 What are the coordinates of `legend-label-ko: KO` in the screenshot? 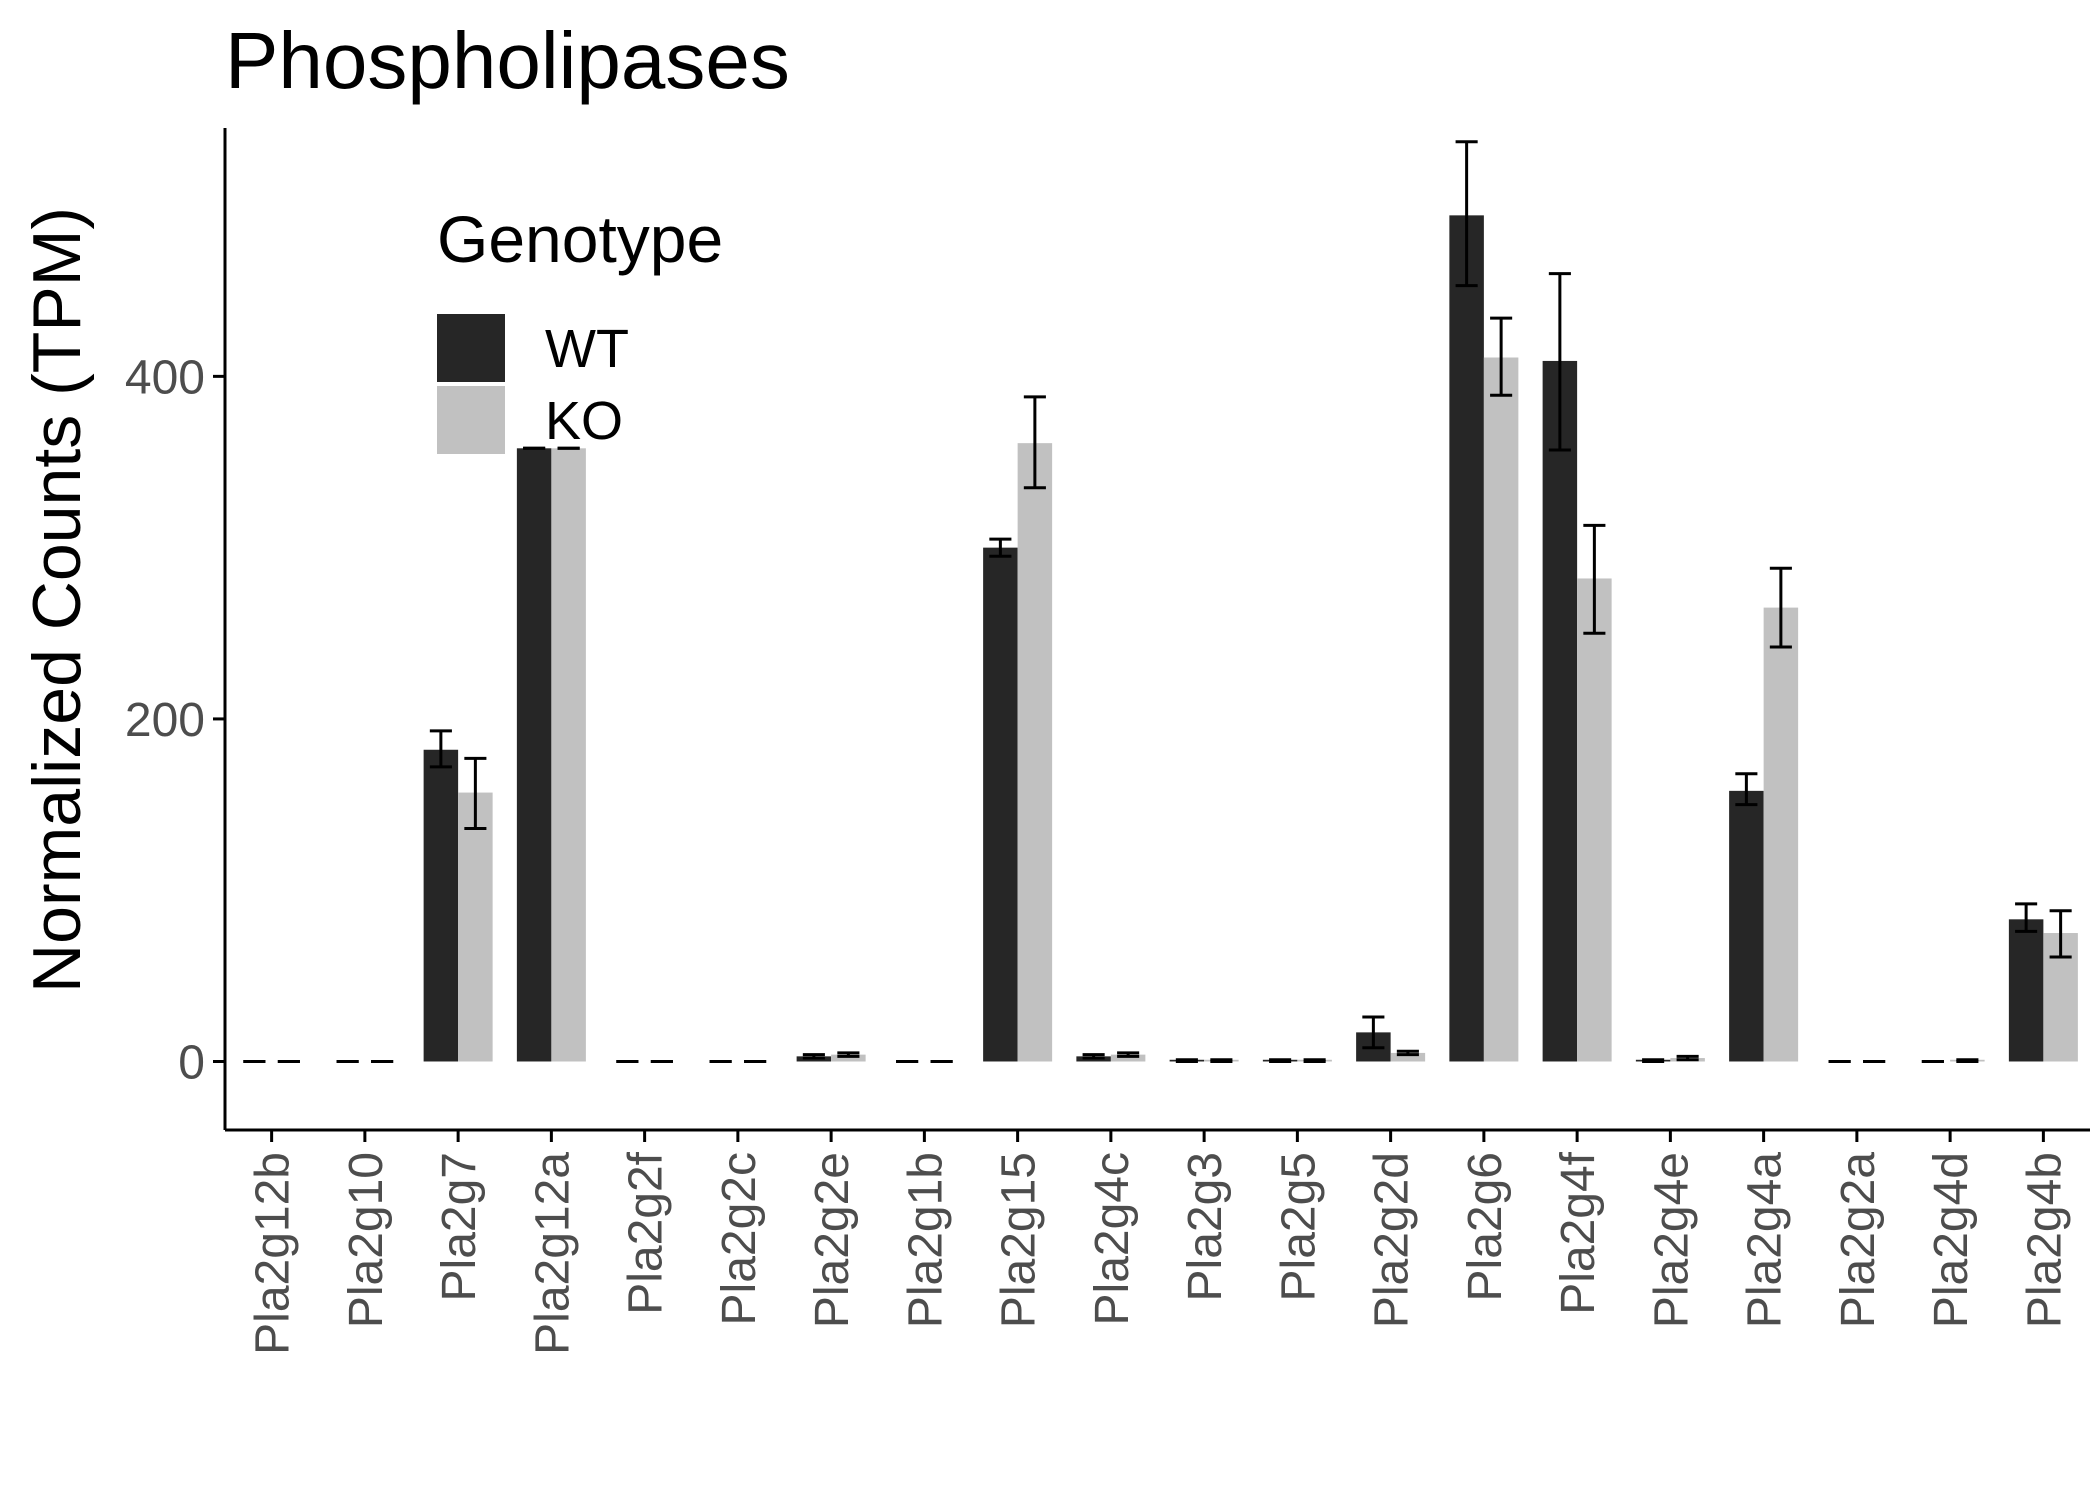 It's located at (584, 421).